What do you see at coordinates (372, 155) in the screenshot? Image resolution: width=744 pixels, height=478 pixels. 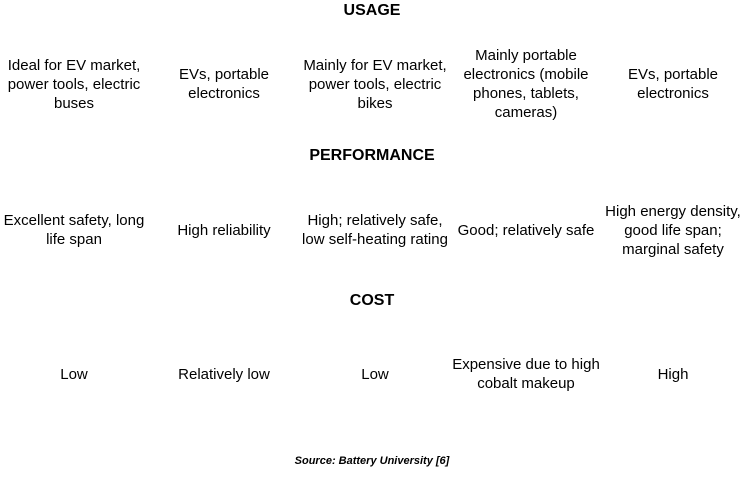 I see `performance-heading: PERFORMANCE` at bounding box center [372, 155].